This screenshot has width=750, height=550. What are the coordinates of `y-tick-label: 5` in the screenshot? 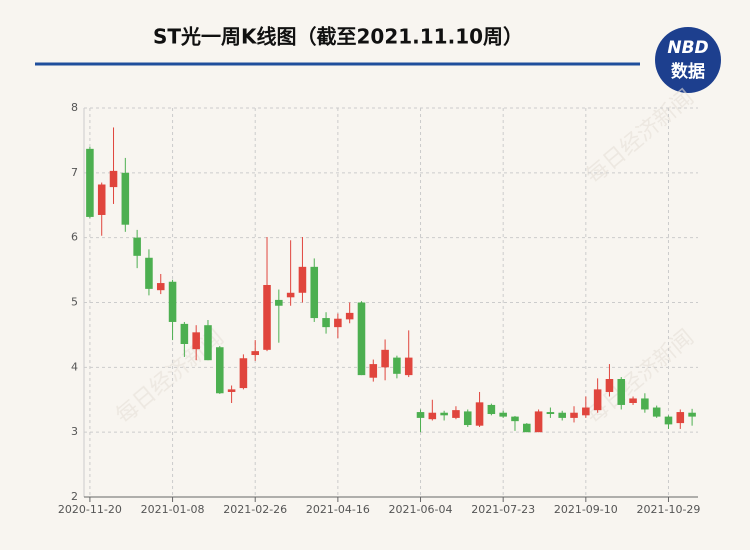 It's located at (74, 302).